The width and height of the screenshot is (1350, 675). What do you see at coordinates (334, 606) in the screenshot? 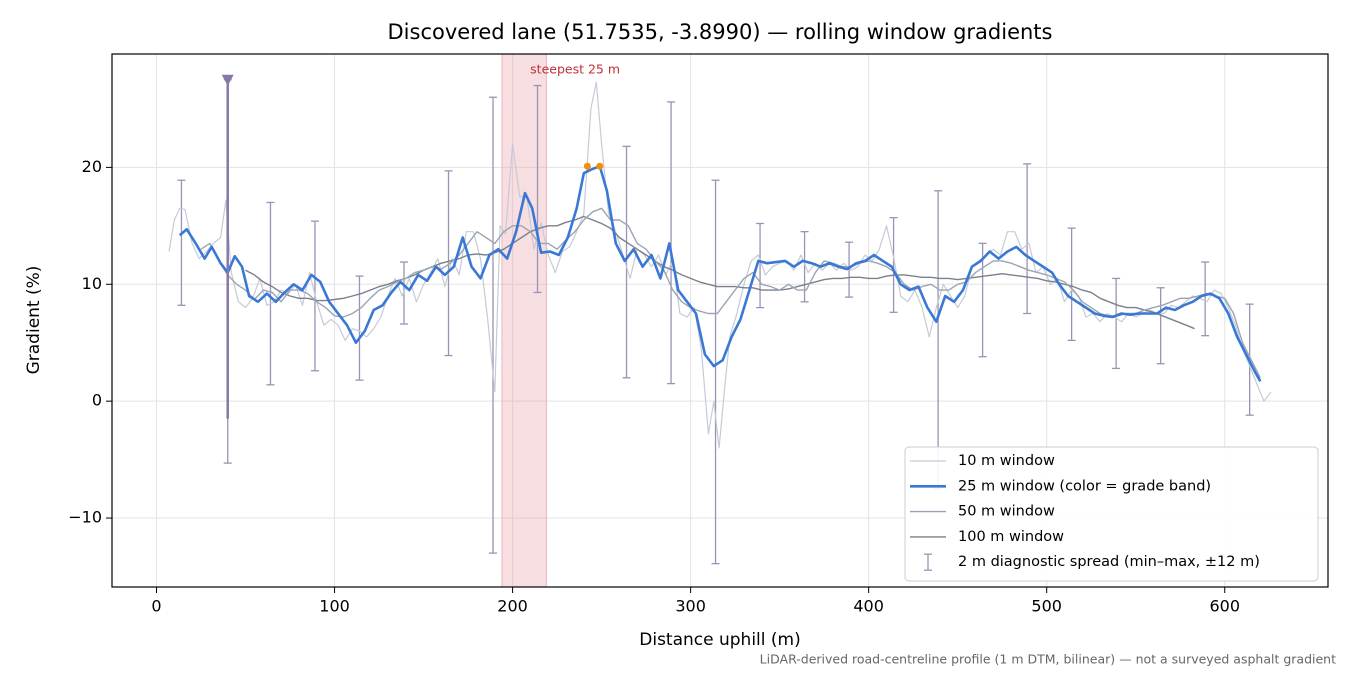
I see `x-tick-label: 100` at bounding box center [334, 606].